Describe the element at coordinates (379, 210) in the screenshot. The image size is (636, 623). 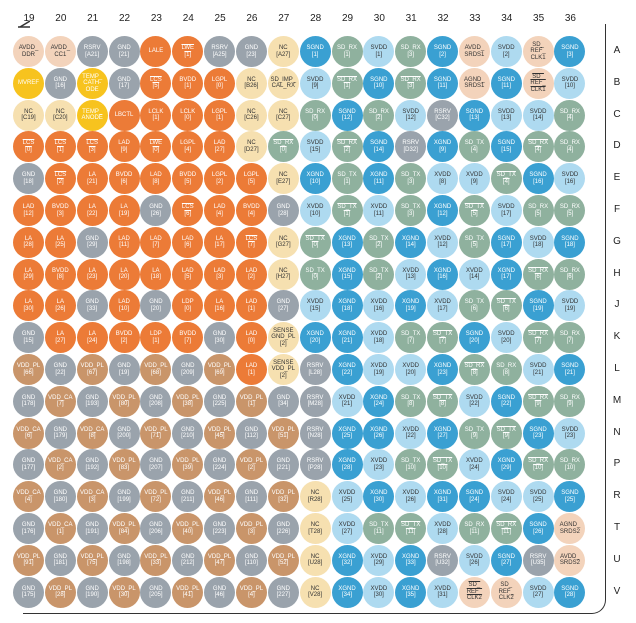
I see `ball-30-F: XVDD [11]` at that location.